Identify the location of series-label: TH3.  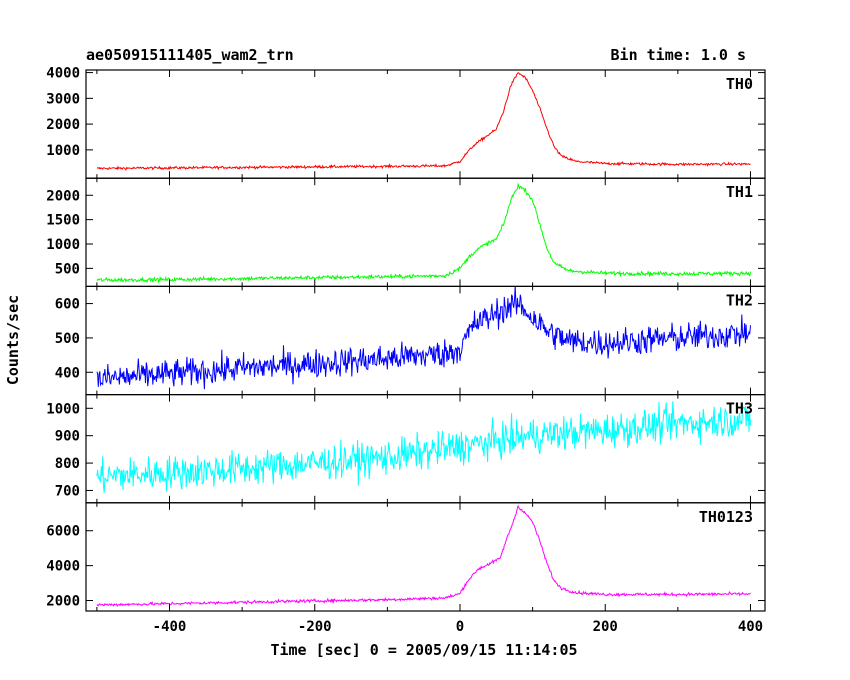
(739, 409).